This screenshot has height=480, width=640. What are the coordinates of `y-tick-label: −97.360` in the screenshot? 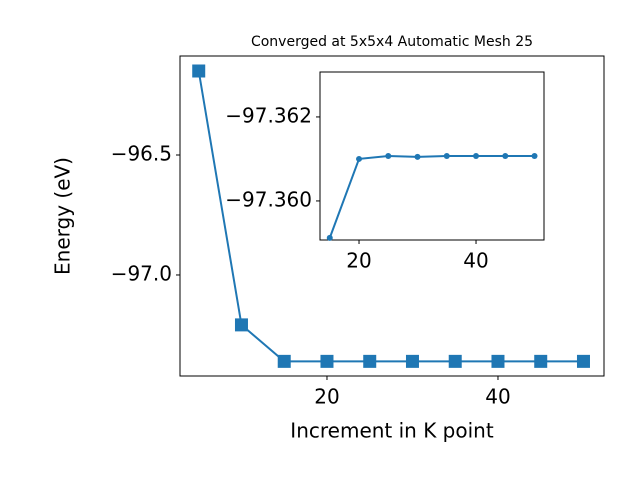 It's located at (268, 199).